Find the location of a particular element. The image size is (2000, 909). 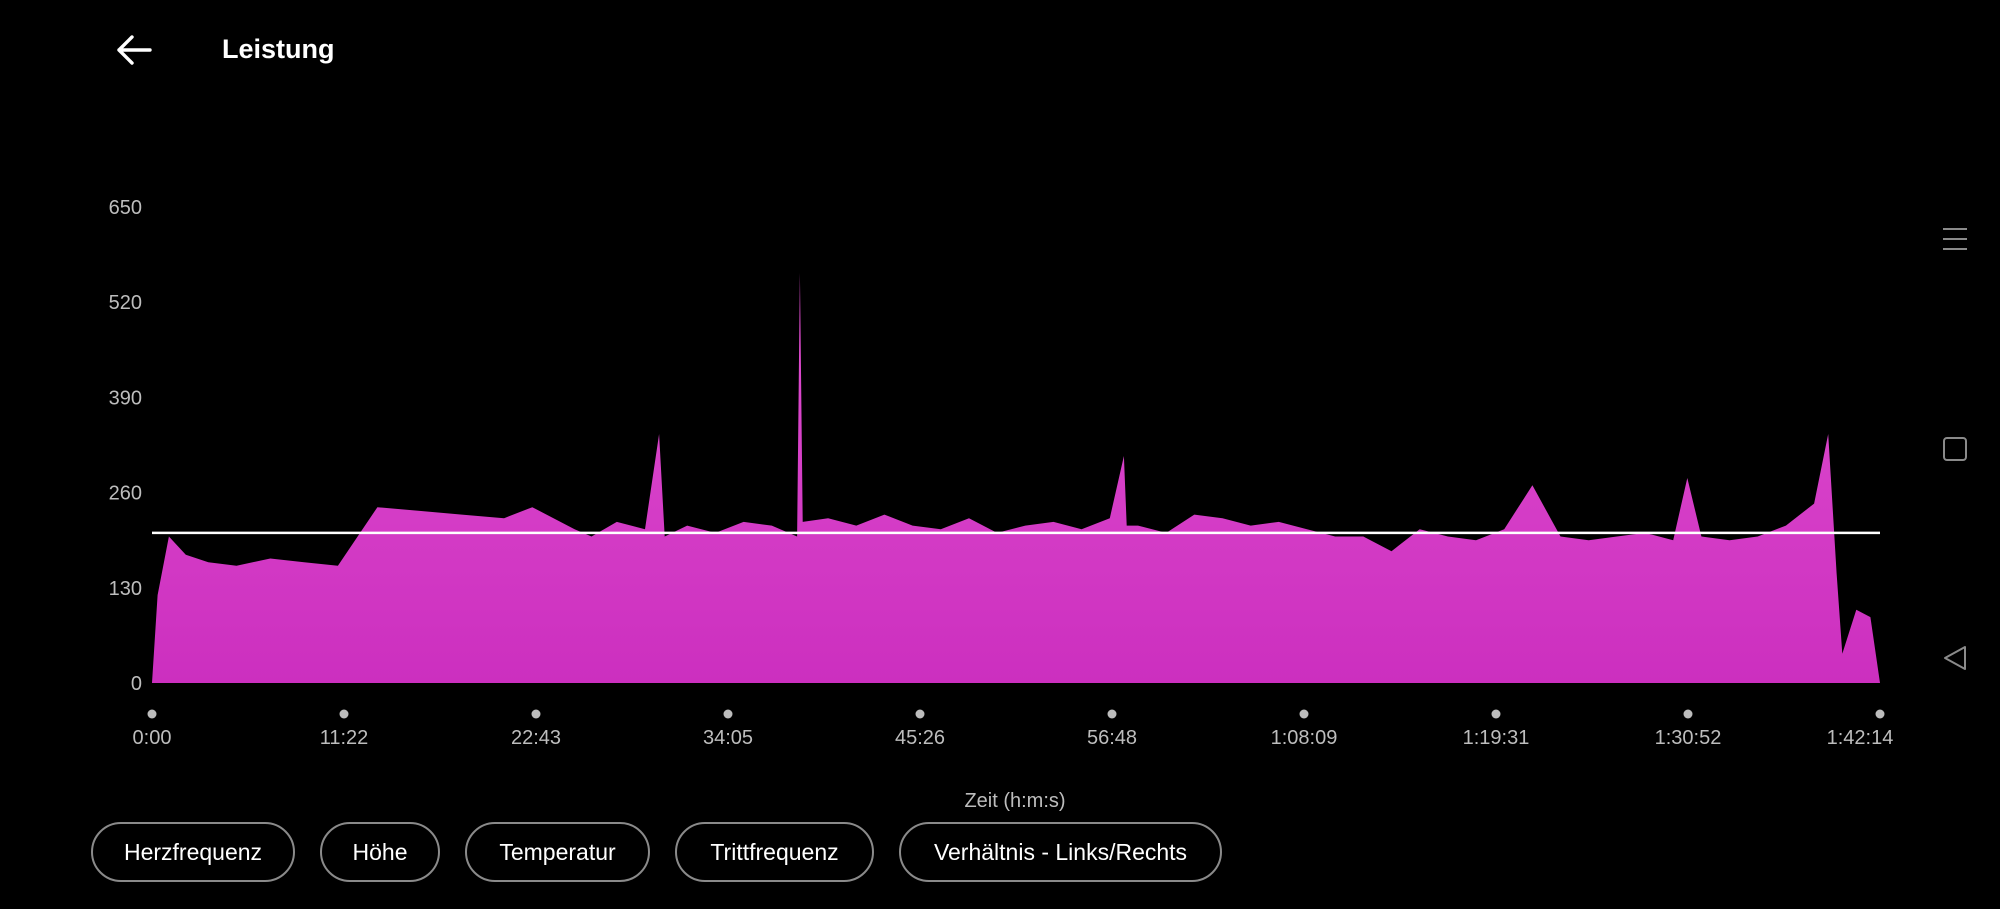

x-tick-label: 1:08:09 is located at coordinates (1304, 738).